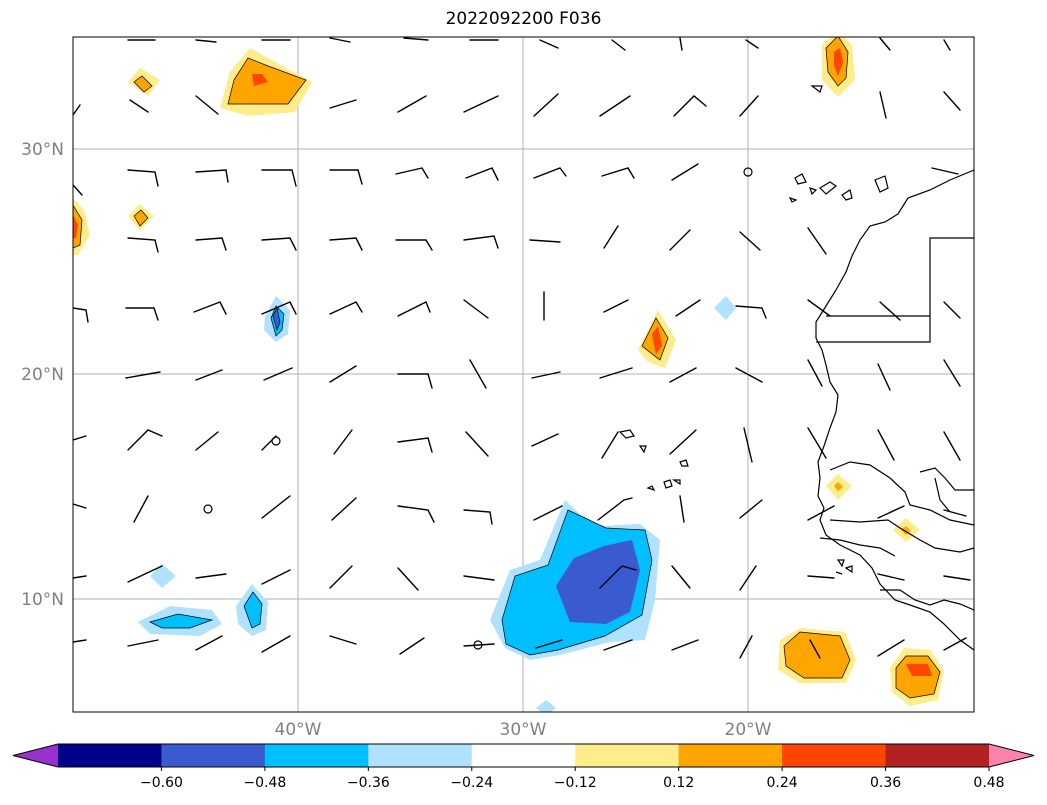 This screenshot has width=1047, height=805. What do you see at coordinates (901, 493) in the screenshot?
I see `senegal-border` at bounding box center [901, 493].